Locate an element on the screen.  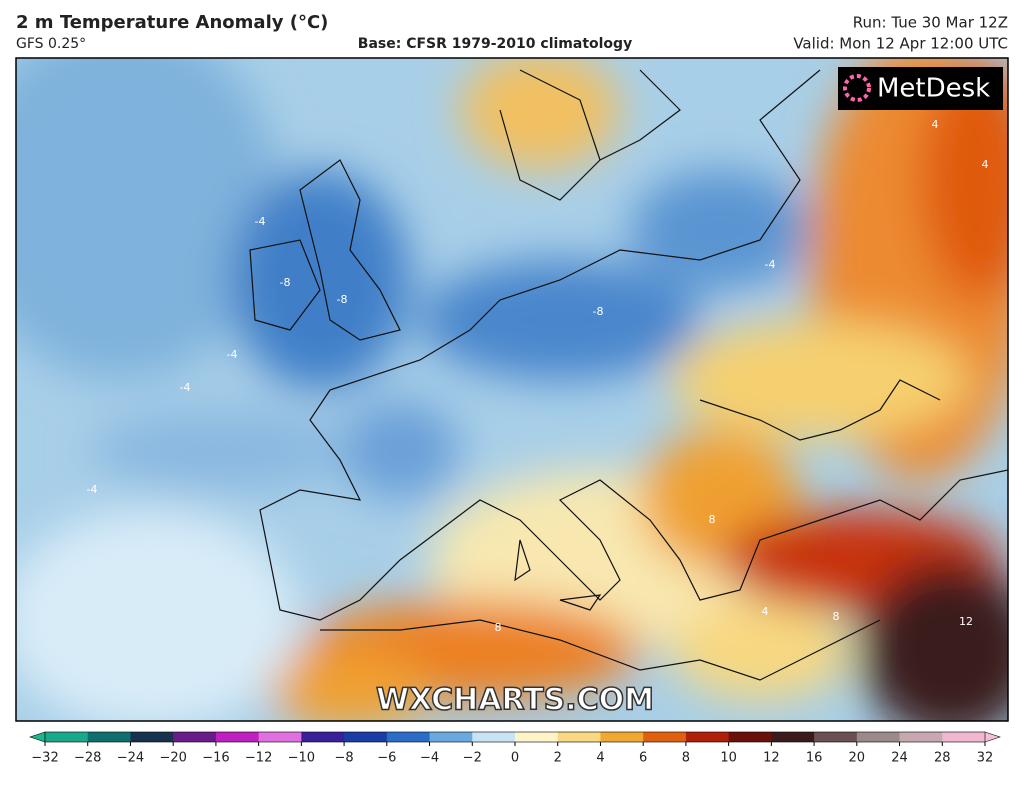
logo-text: MetDesk is located at coordinates (933, 89).